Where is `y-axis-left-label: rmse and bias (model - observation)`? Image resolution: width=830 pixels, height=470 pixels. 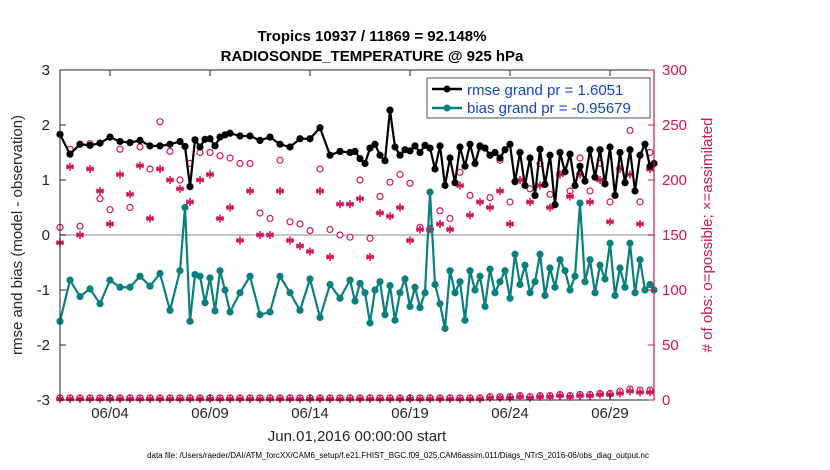 y-axis-left-label: rmse and bias (model - observation) is located at coordinates (17, 235).